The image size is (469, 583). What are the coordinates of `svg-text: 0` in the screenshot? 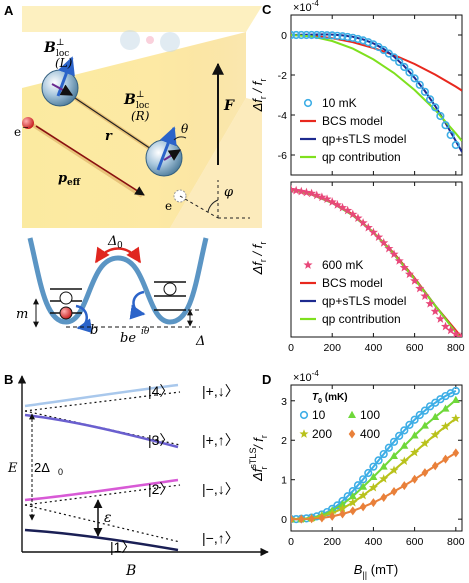 It's located at (120, 246).